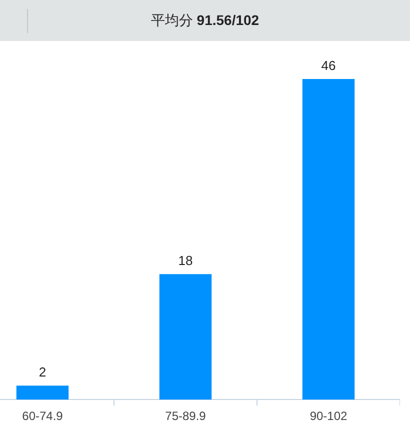 Image resolution: width=410 pixels, height=444 pixels. What do you see at coordinates (185, 416) in the screenshot?
I see `x-tick-label: 75-89.9` at bounding box center [185, 416].